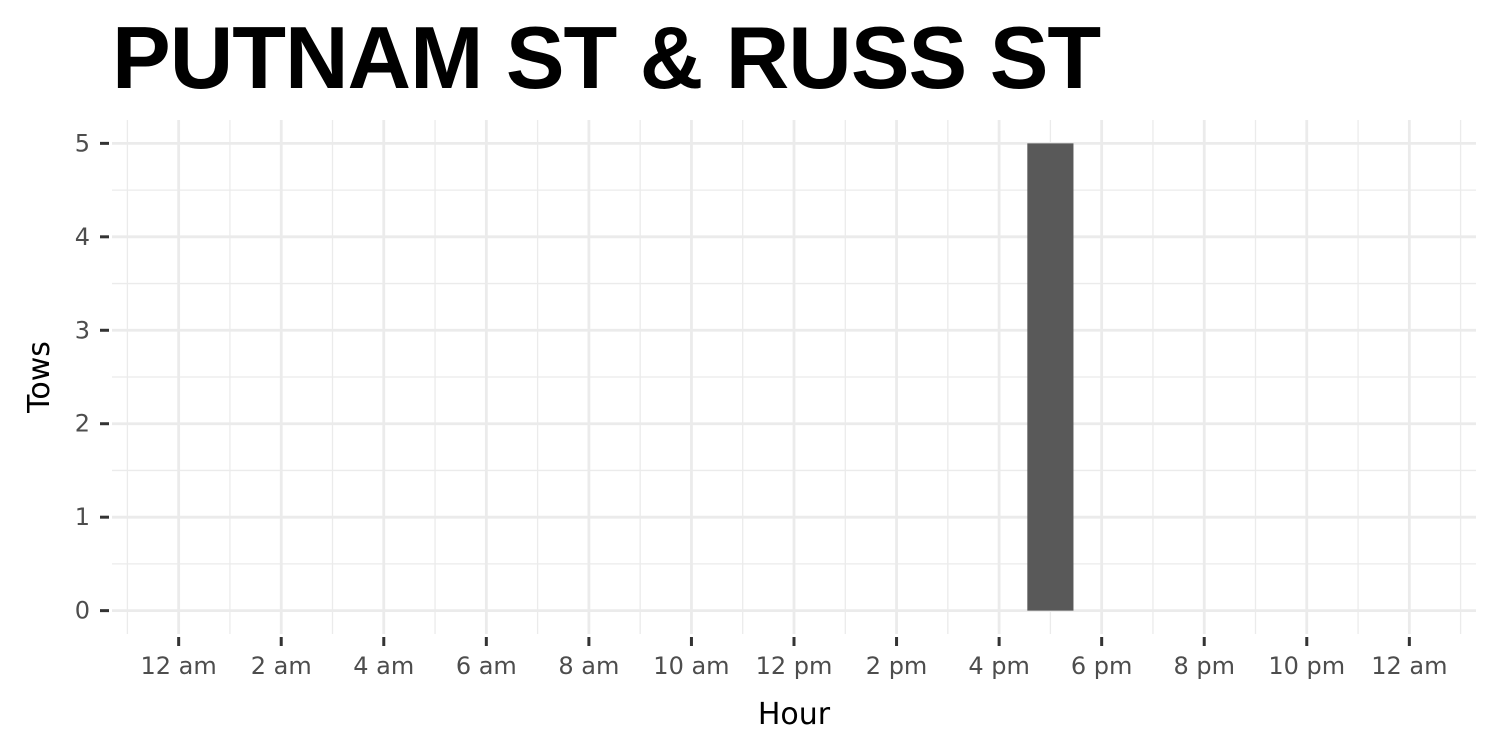  What do you see at coordinates (281, 666) in the screenshot?
I see `x-tick-label: 2 am` at bounding box center [281, 666].